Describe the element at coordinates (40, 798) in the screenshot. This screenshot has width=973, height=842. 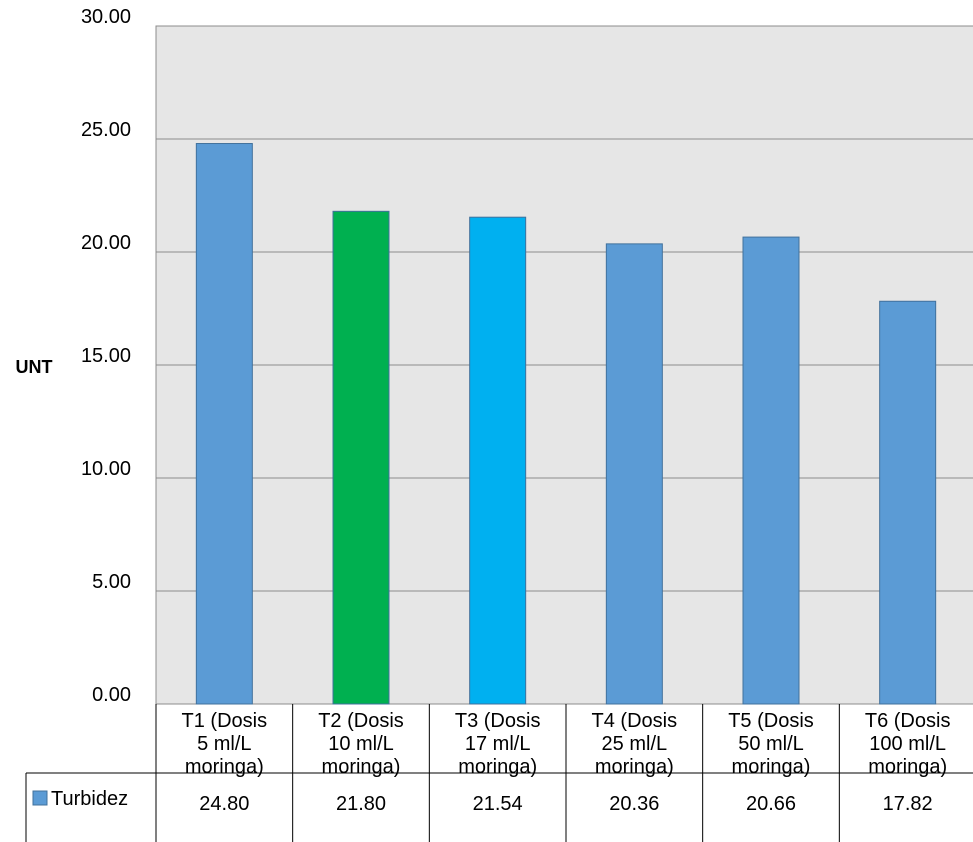
I see `legend-swatch` at that location.